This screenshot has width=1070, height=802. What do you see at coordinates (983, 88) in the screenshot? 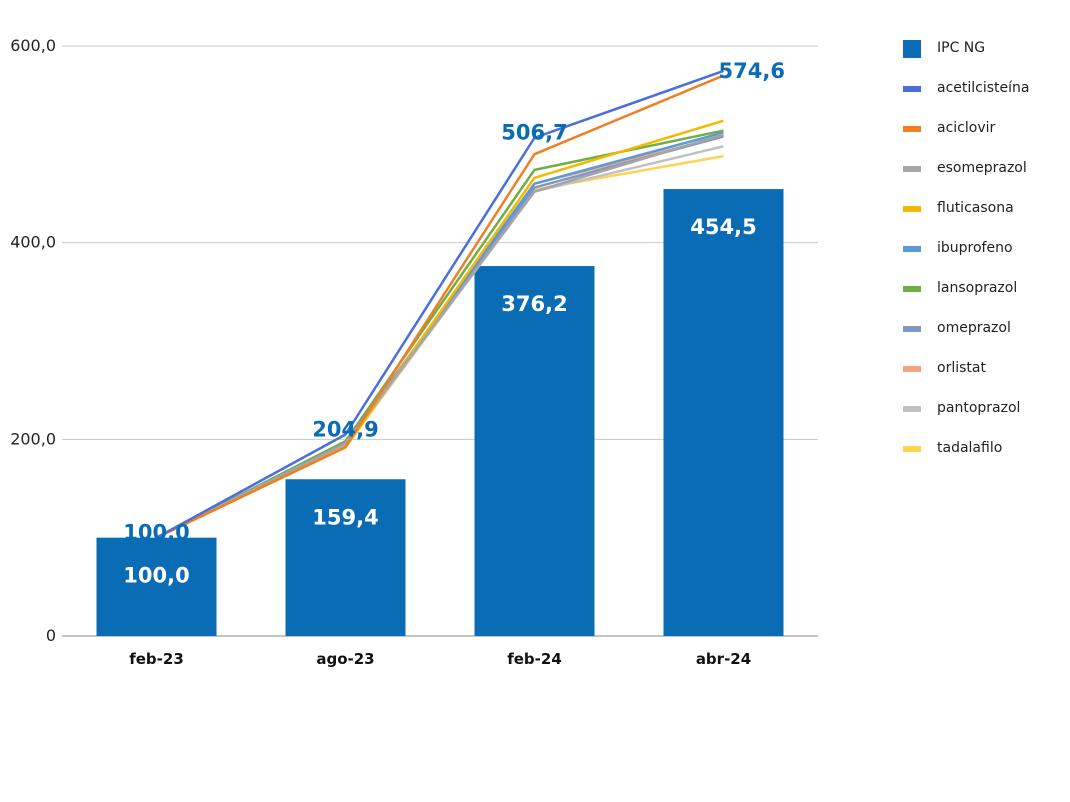
I see `legend-label: acetilcisteína` at bounding box center [983, 88].